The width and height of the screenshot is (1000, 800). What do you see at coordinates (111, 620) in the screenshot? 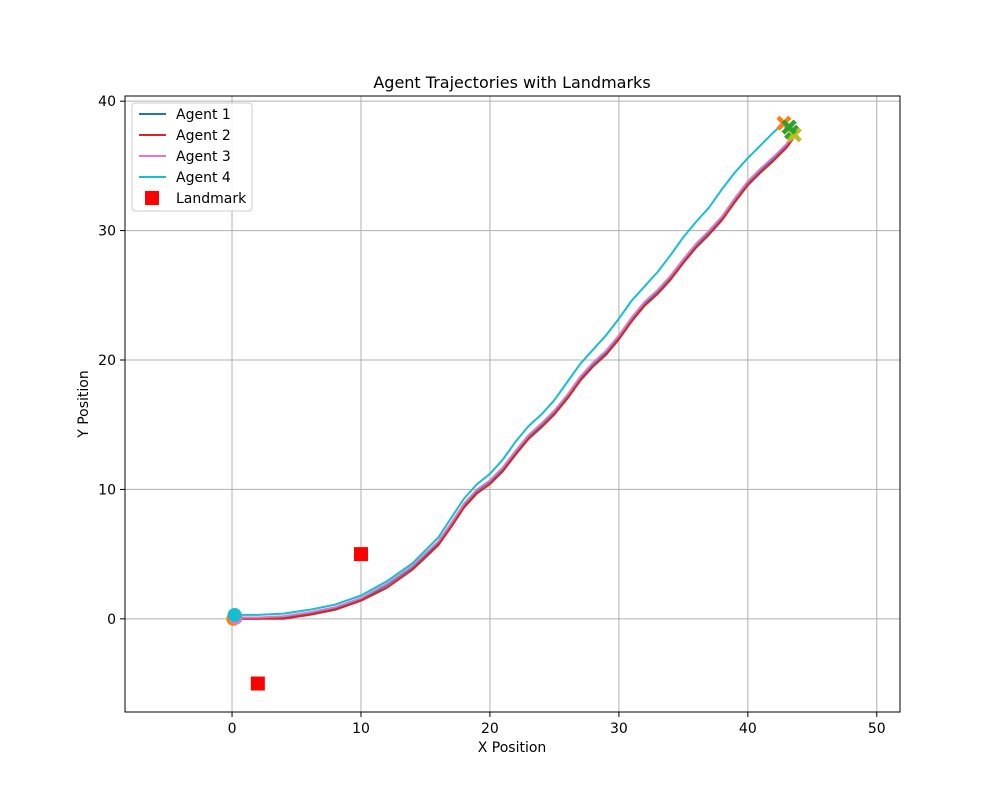
I see `y-tick-label: 0` at bounding box center [111, 620].